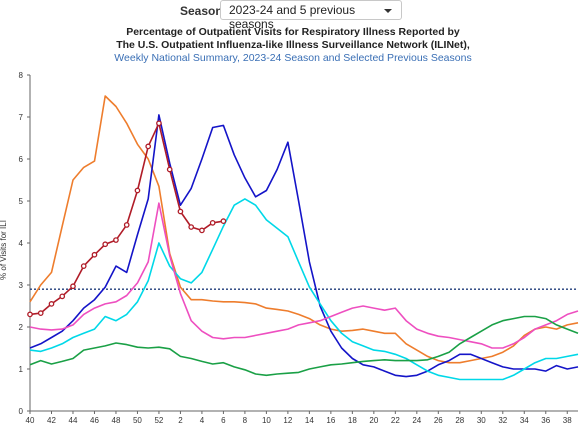 Image resolution: width=586 pixels, height=427 pixels. I want to click on y-tick-label: 4, so click(21, 243).